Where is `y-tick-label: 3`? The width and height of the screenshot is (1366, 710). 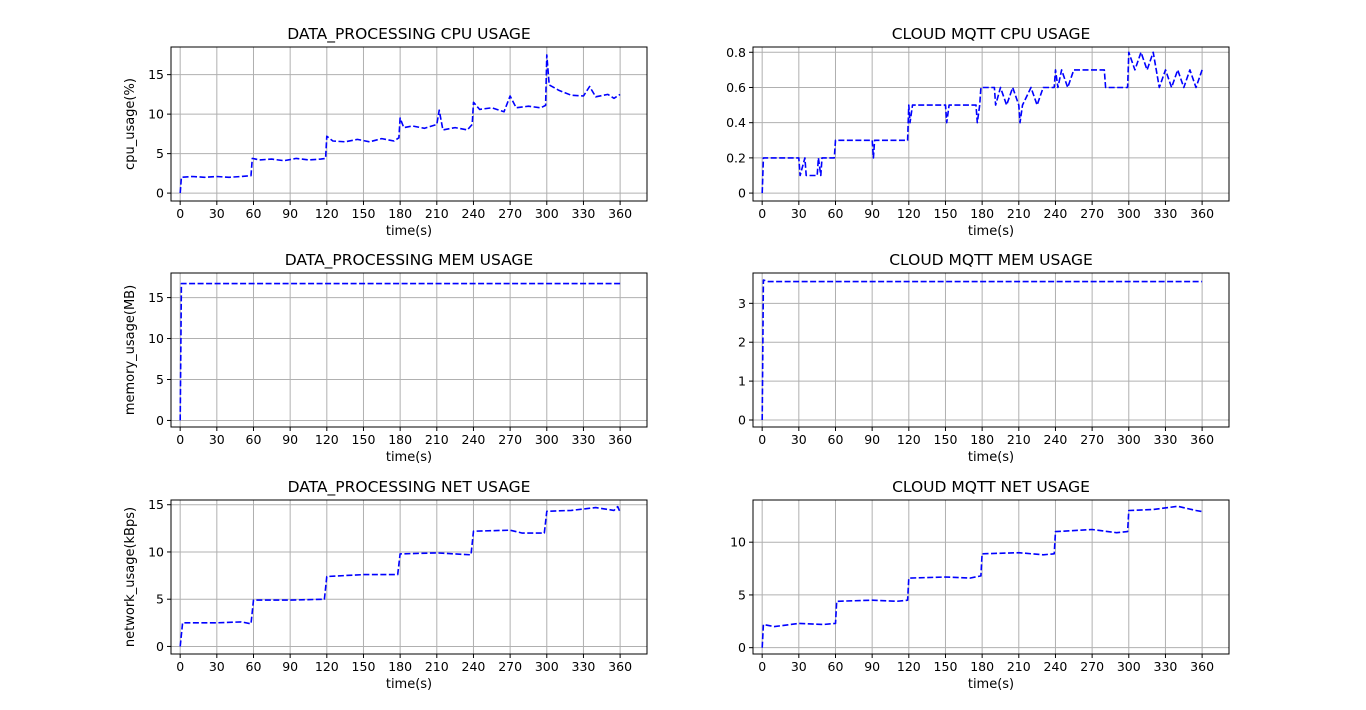 y-tick-label: 3 is located at coordinates (742, 303).